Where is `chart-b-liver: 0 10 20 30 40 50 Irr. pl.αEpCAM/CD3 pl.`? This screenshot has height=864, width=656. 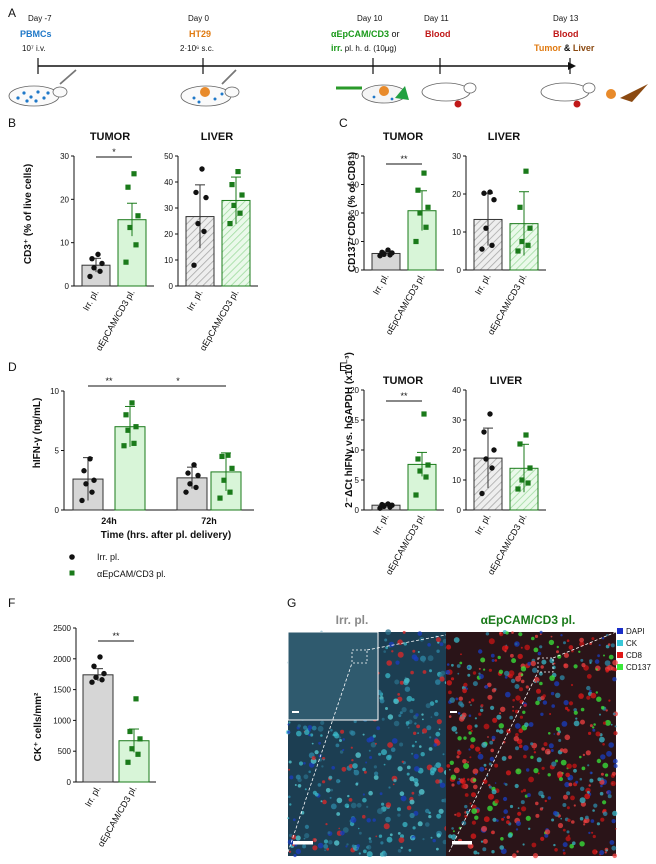 chart-b-liver: 0 10 20 30 40 50 Irr. pl.αEpCAM/CD3 pl. is located at coordinates (211, 252).